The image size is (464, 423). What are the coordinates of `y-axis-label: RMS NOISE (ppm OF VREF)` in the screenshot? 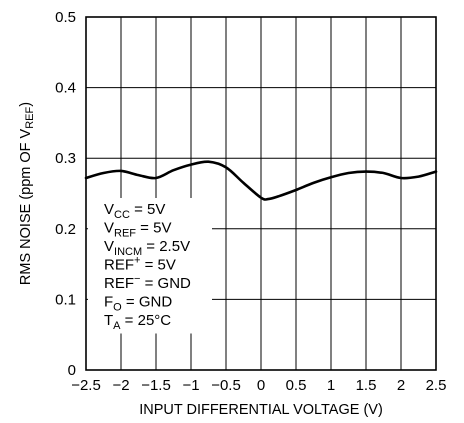 It's located at (27, 193).